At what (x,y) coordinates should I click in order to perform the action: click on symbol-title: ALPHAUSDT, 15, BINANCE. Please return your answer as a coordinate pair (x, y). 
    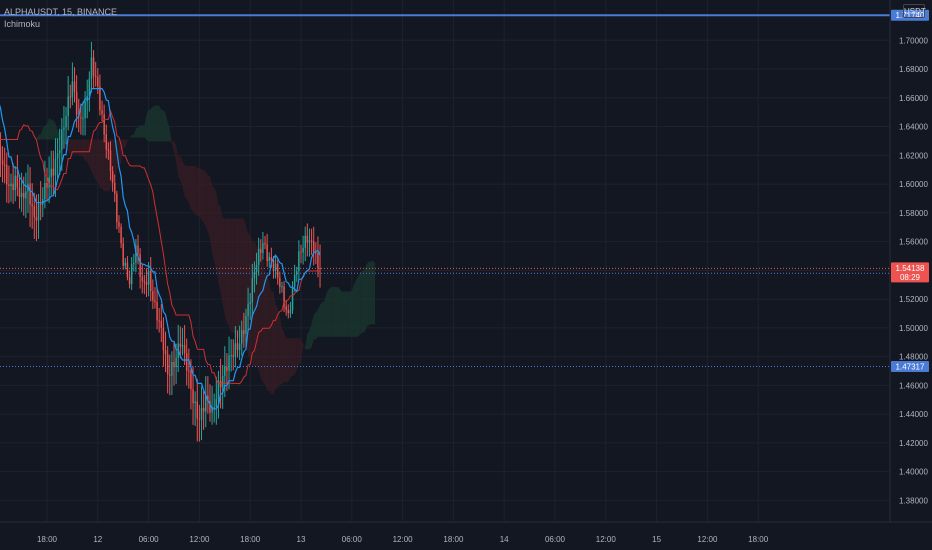
    Looking at the image, I should click on (61, 12).